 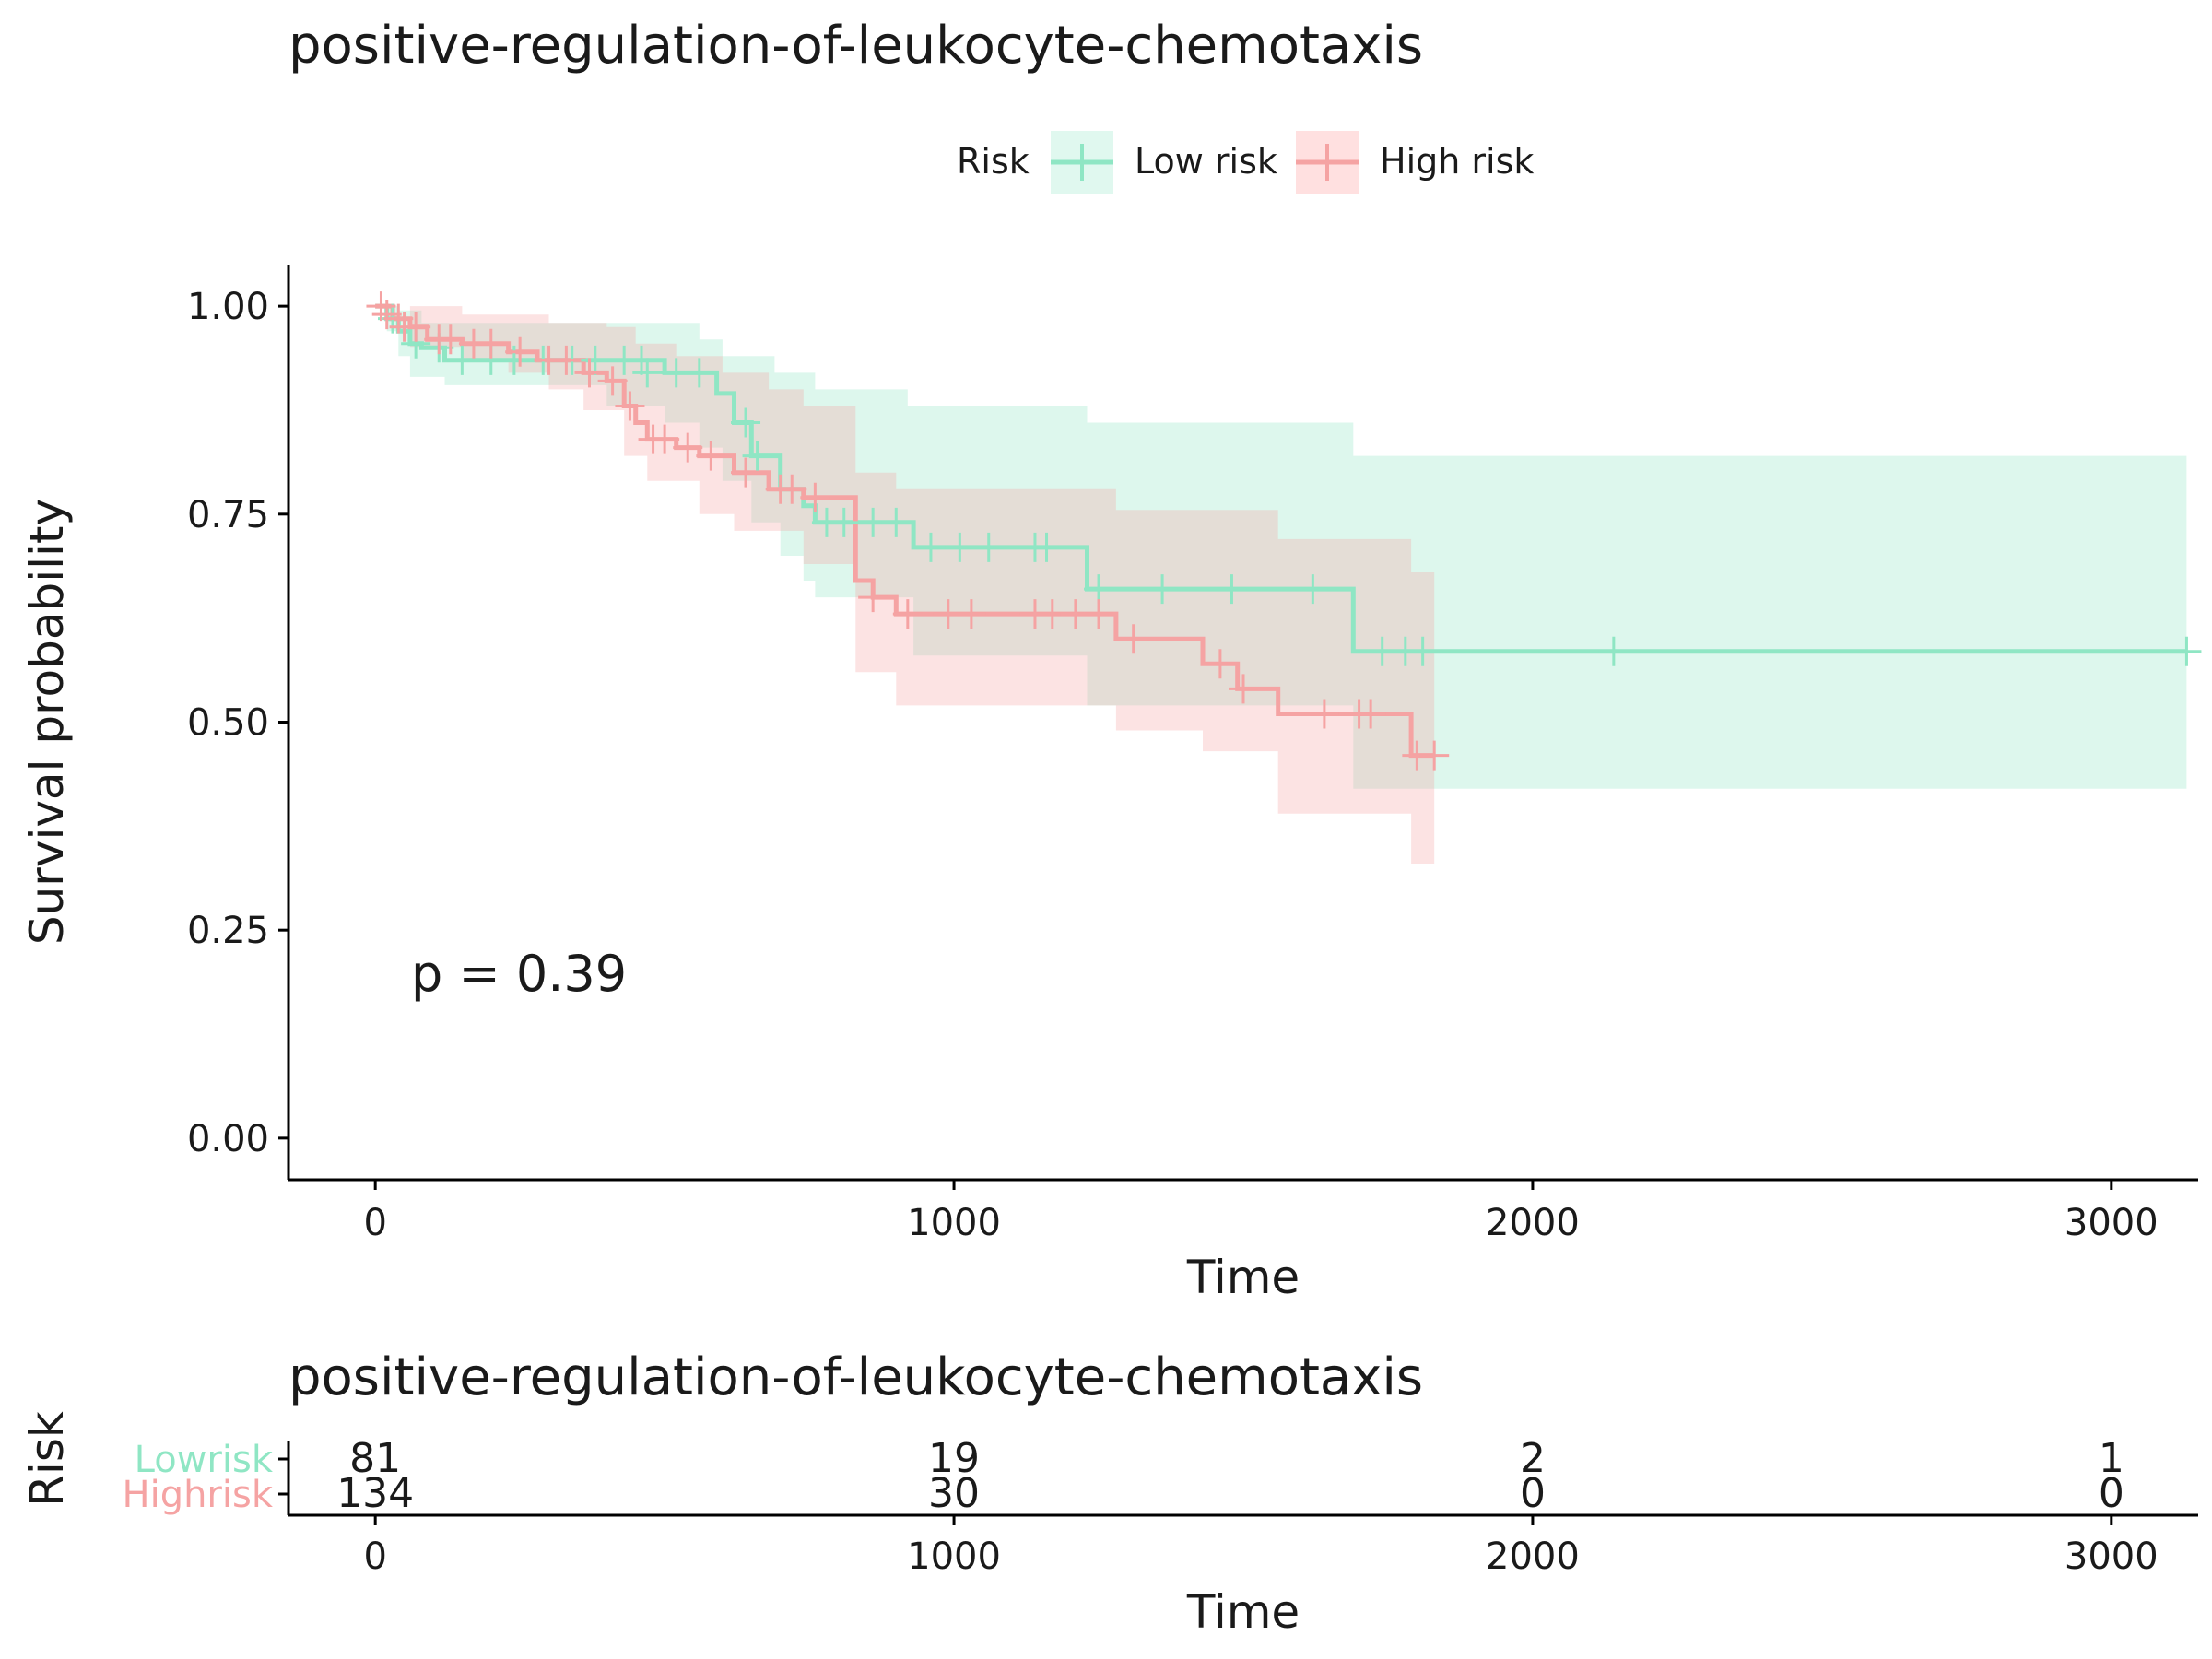 I want to click on legend-title: Risk, so click(x=993, y=161).